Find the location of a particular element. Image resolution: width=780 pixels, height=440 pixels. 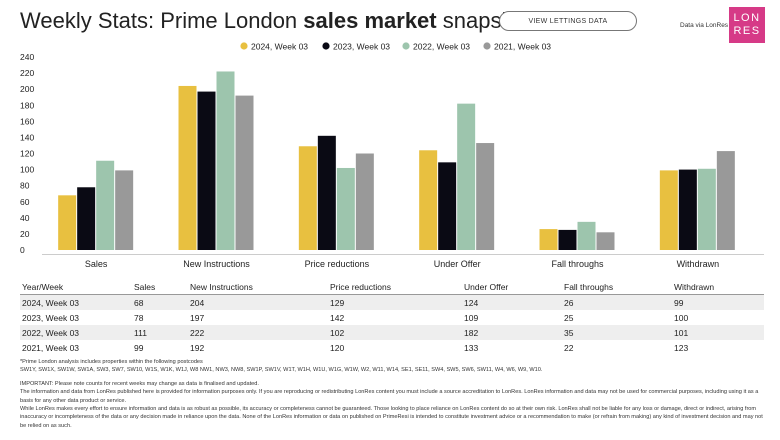

logo-line-2: RES is located at coordinates (747, 31).